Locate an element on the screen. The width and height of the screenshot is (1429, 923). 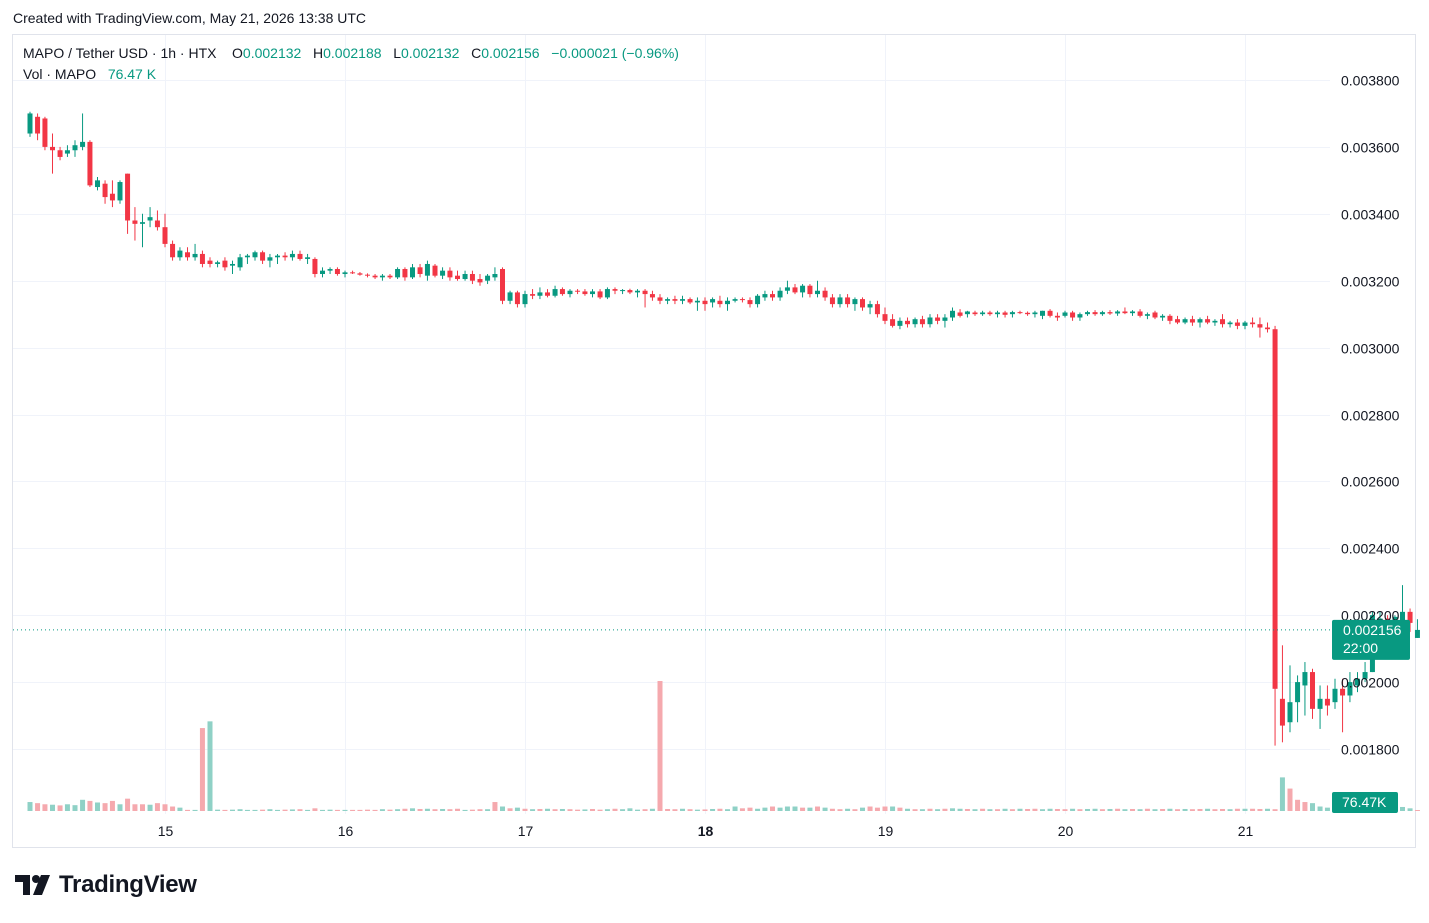
time-tick-label: 15 is located at coordinates (166, 831).